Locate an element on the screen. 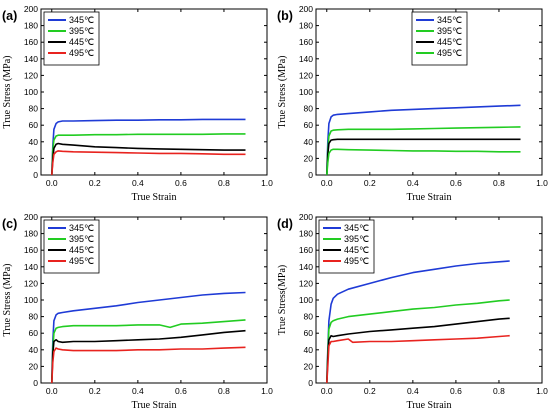 This screenshot has width=550, height=416. y-axis-title: True Stress(MPa) is located at coordinates (282, 300).